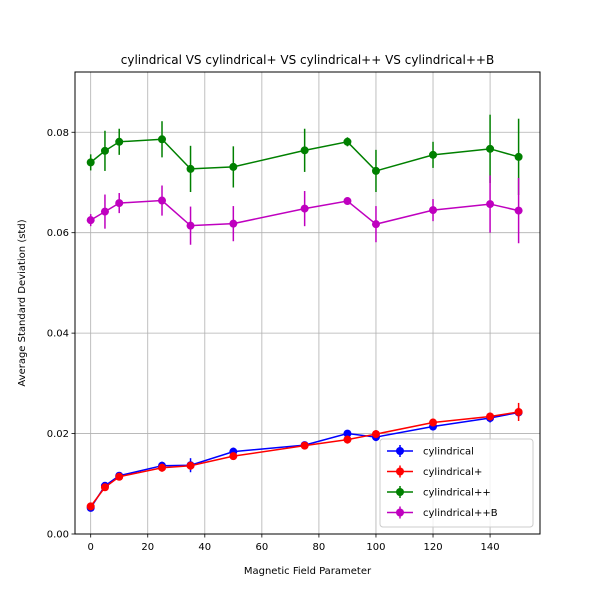 The image size is (600, 604). What do you see at coordinates (319, 547) in the screenshot?
I see `x-tick-label: 80` at bounding box center [319, 547].